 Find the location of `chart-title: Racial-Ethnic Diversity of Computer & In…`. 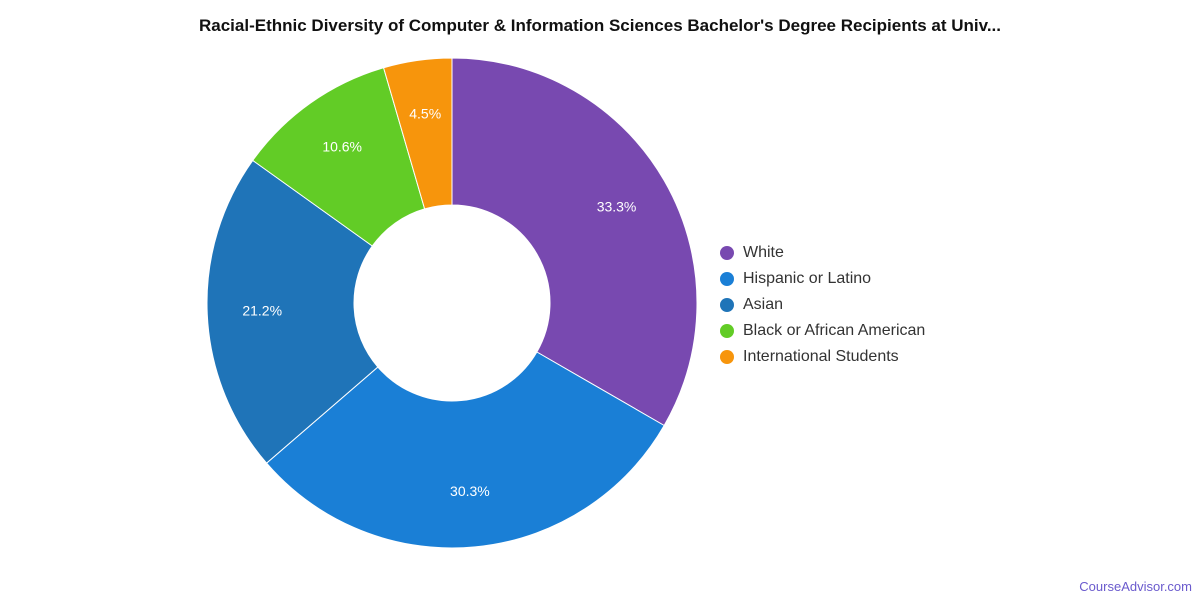

chart-title: Racial-Ethnic Diversity of Computer & In… is located at coordinates (600, 25).